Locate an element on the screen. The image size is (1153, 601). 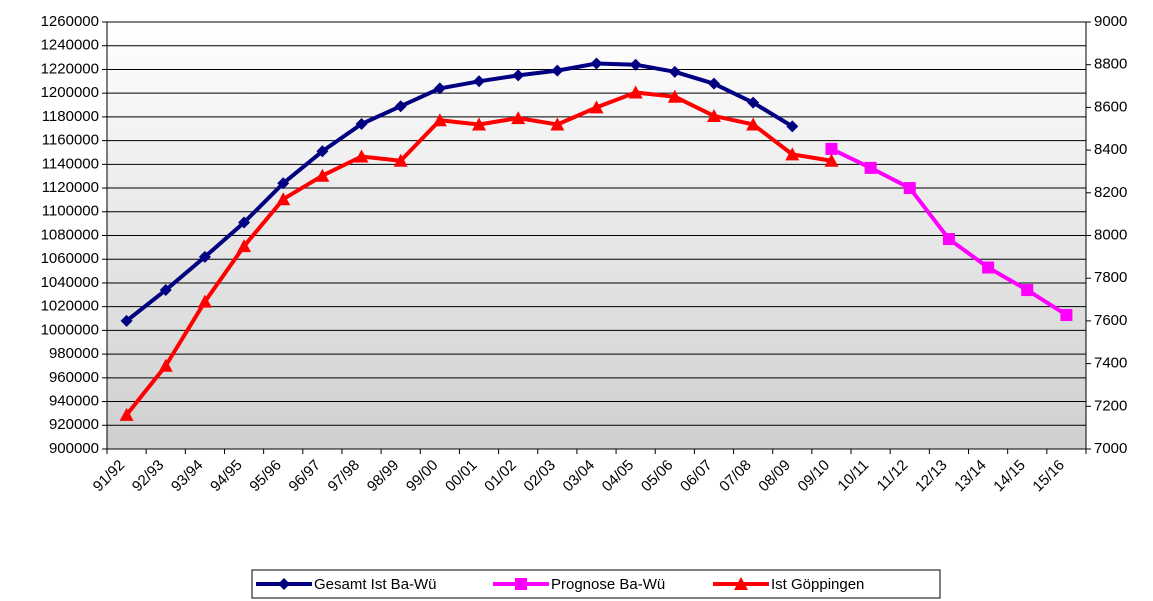
y-tick-label: 1120000 is located at coordinates (70, 187).